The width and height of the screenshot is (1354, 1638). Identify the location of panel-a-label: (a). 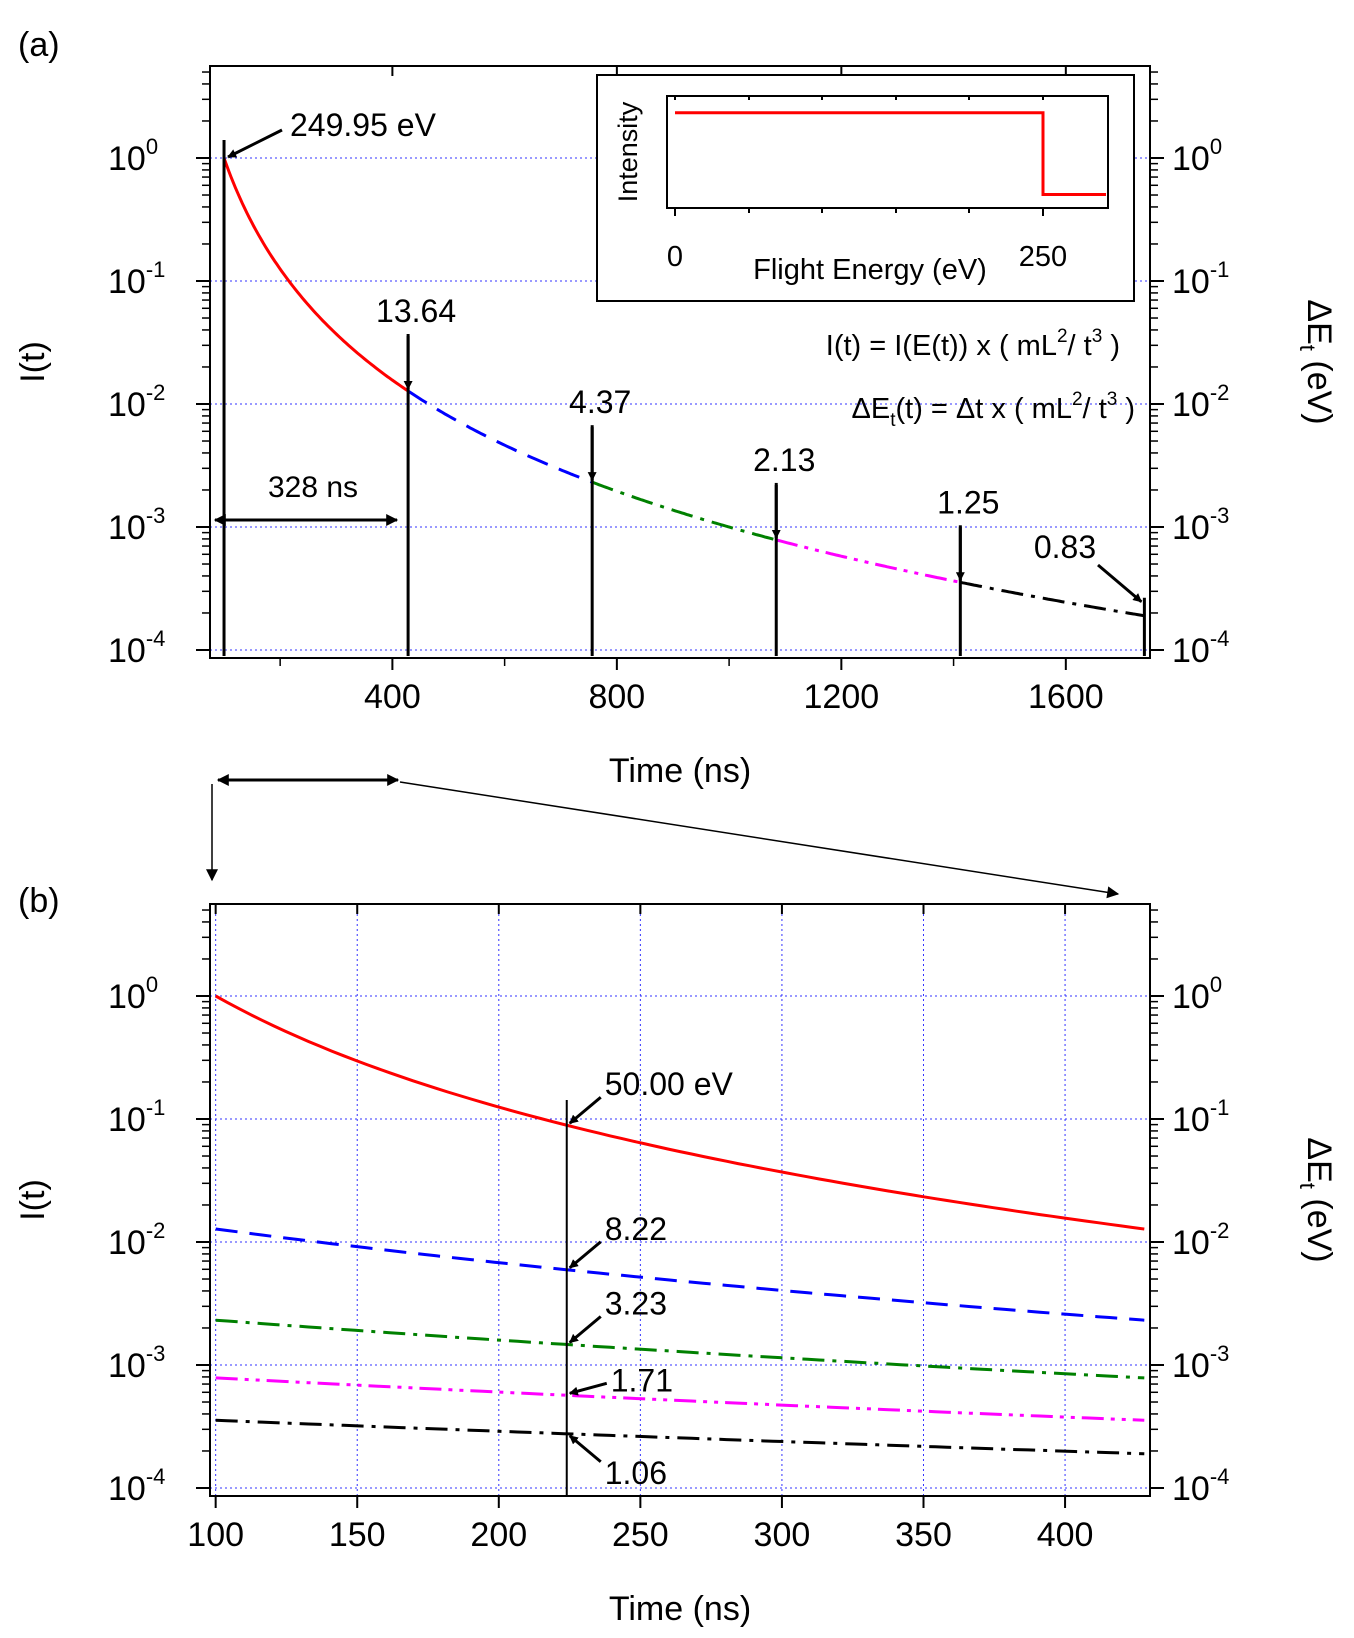
(39, 45).